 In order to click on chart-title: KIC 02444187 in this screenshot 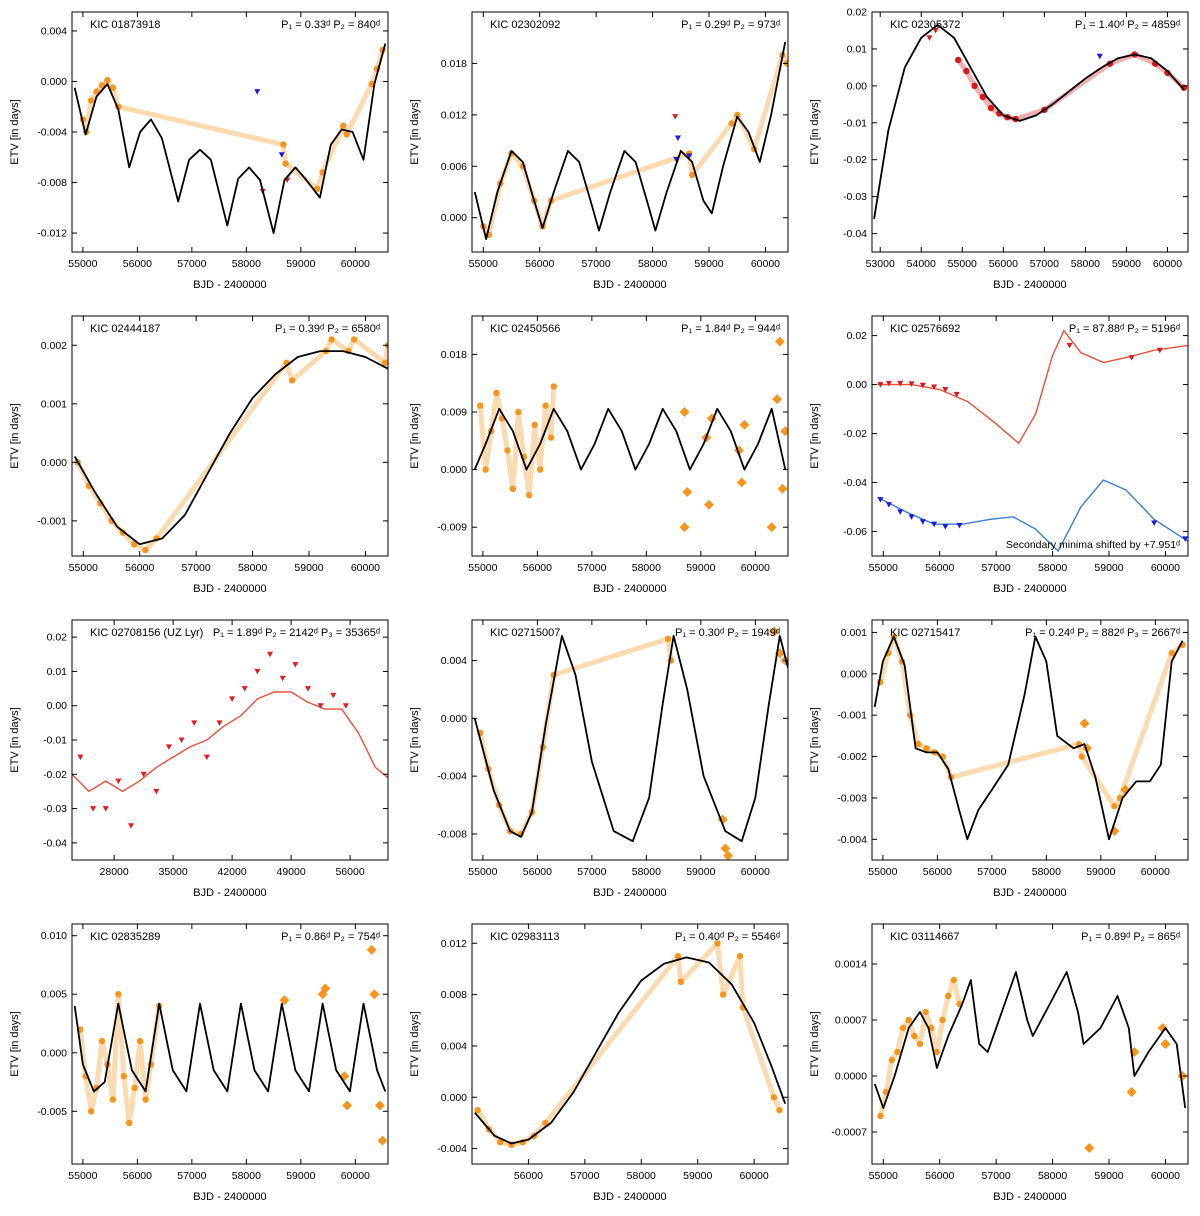, I will do `click(125, 329)`.